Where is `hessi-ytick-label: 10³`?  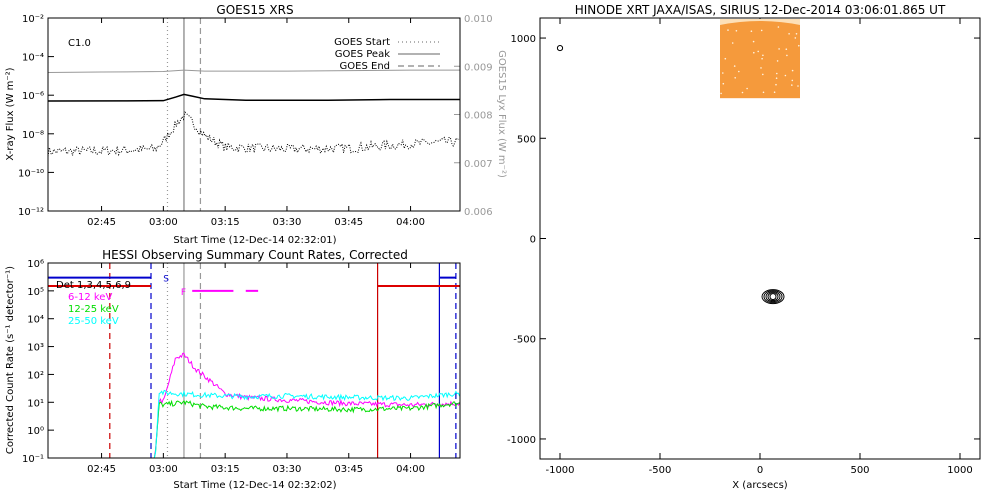
hessi-ytick-label: 10³ is located at coordinates (35, 348).